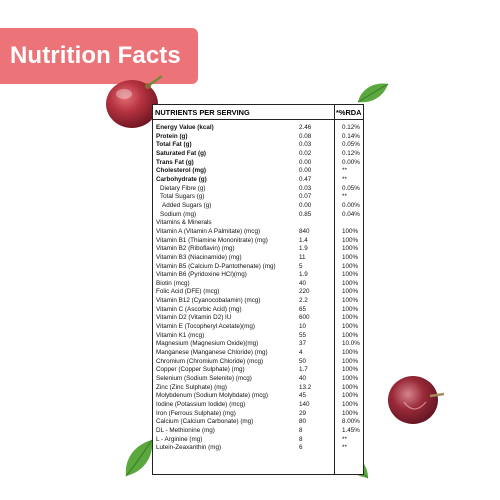  I want to click on table-row: Folic Acid (DFE) (mcg) 220 100%, so click(258, 292).